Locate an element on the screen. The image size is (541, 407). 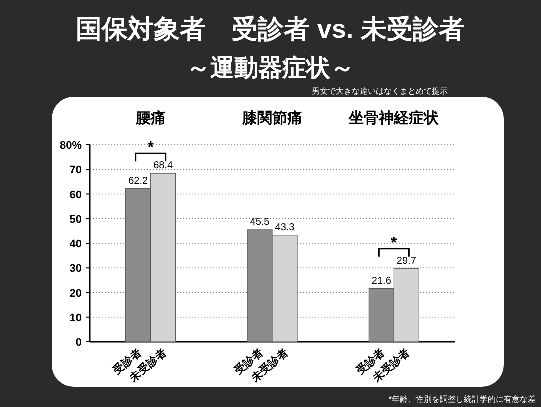
y-tick-label: 40 is located at coordinates (76, 244).